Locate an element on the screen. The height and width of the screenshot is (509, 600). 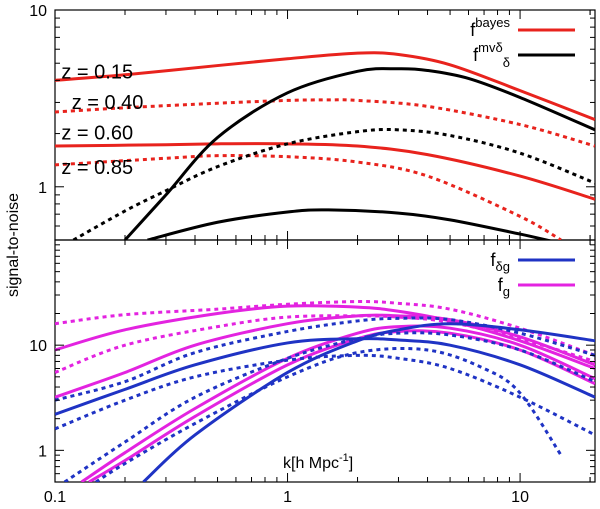
redshift-label: z = 0.85 is located at coordinates (97, 168).